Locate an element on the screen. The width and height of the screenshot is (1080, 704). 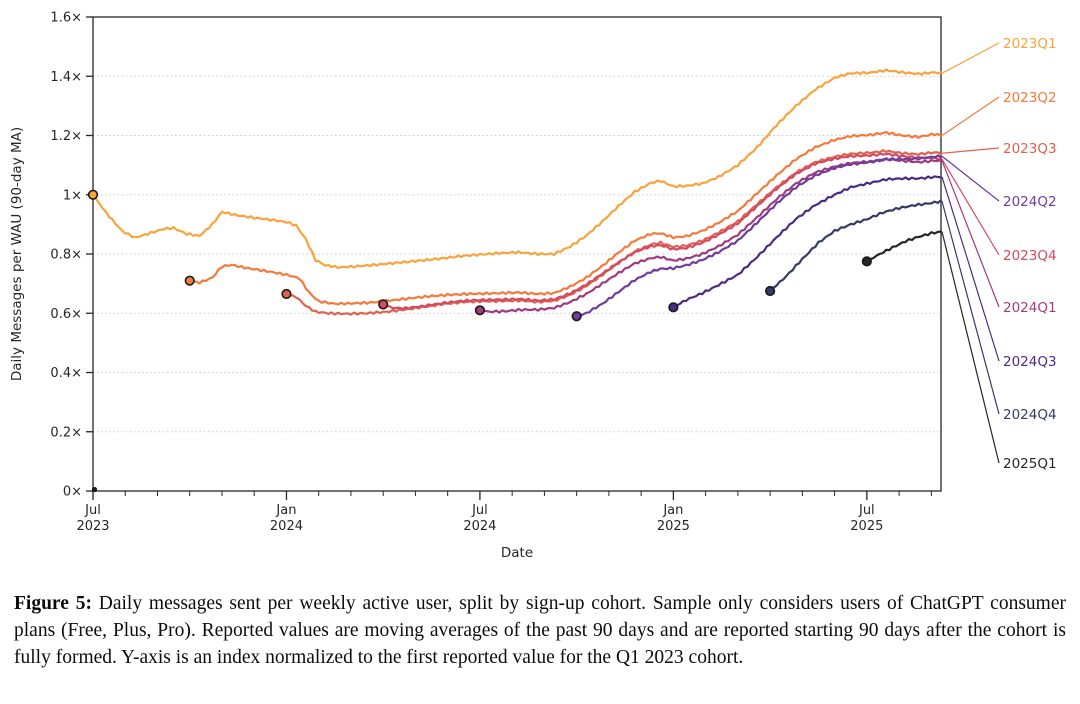
leader-line-2025Q1 is located at coordinates (970, 347).